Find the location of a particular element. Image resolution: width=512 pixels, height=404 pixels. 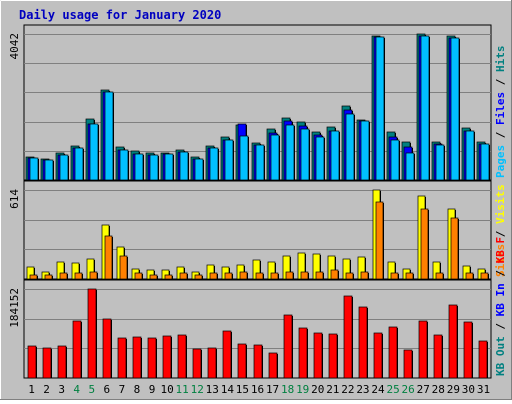

x-tick-label-day-19: 19 is located at coordinates (302, 389).